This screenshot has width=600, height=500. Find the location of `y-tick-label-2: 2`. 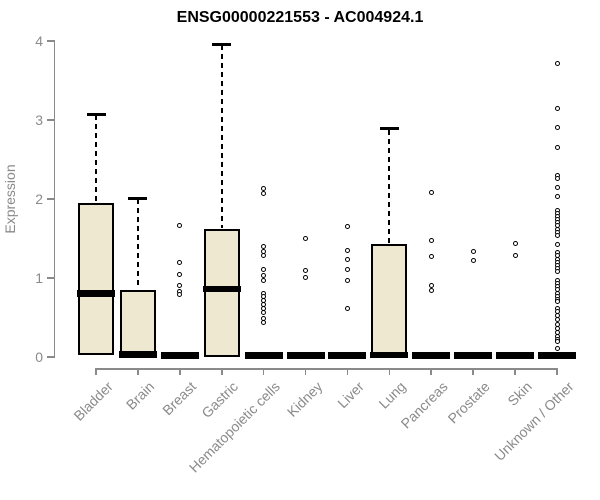

y-tick-label-2: 2 is located at coordinates (39, 199).